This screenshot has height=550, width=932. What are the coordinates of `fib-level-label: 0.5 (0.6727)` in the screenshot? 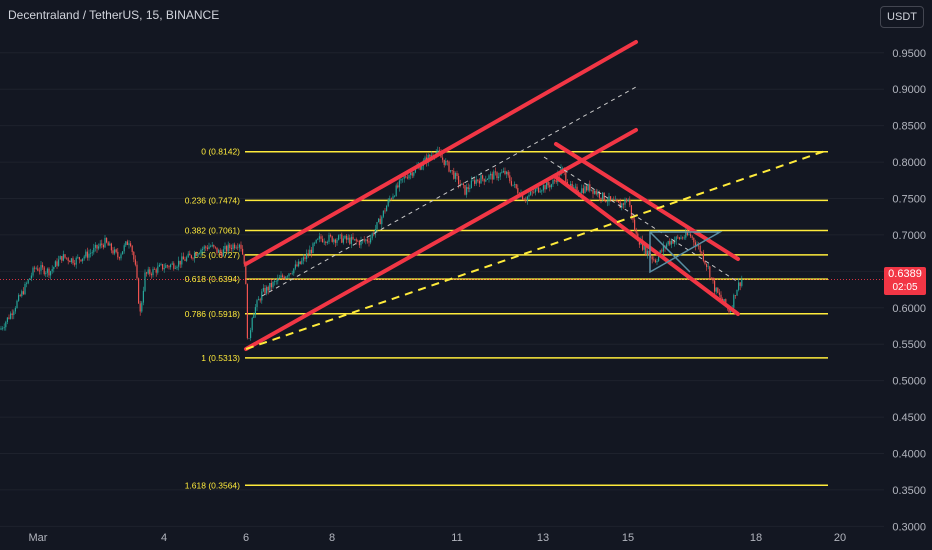 It's located at (217, 255).